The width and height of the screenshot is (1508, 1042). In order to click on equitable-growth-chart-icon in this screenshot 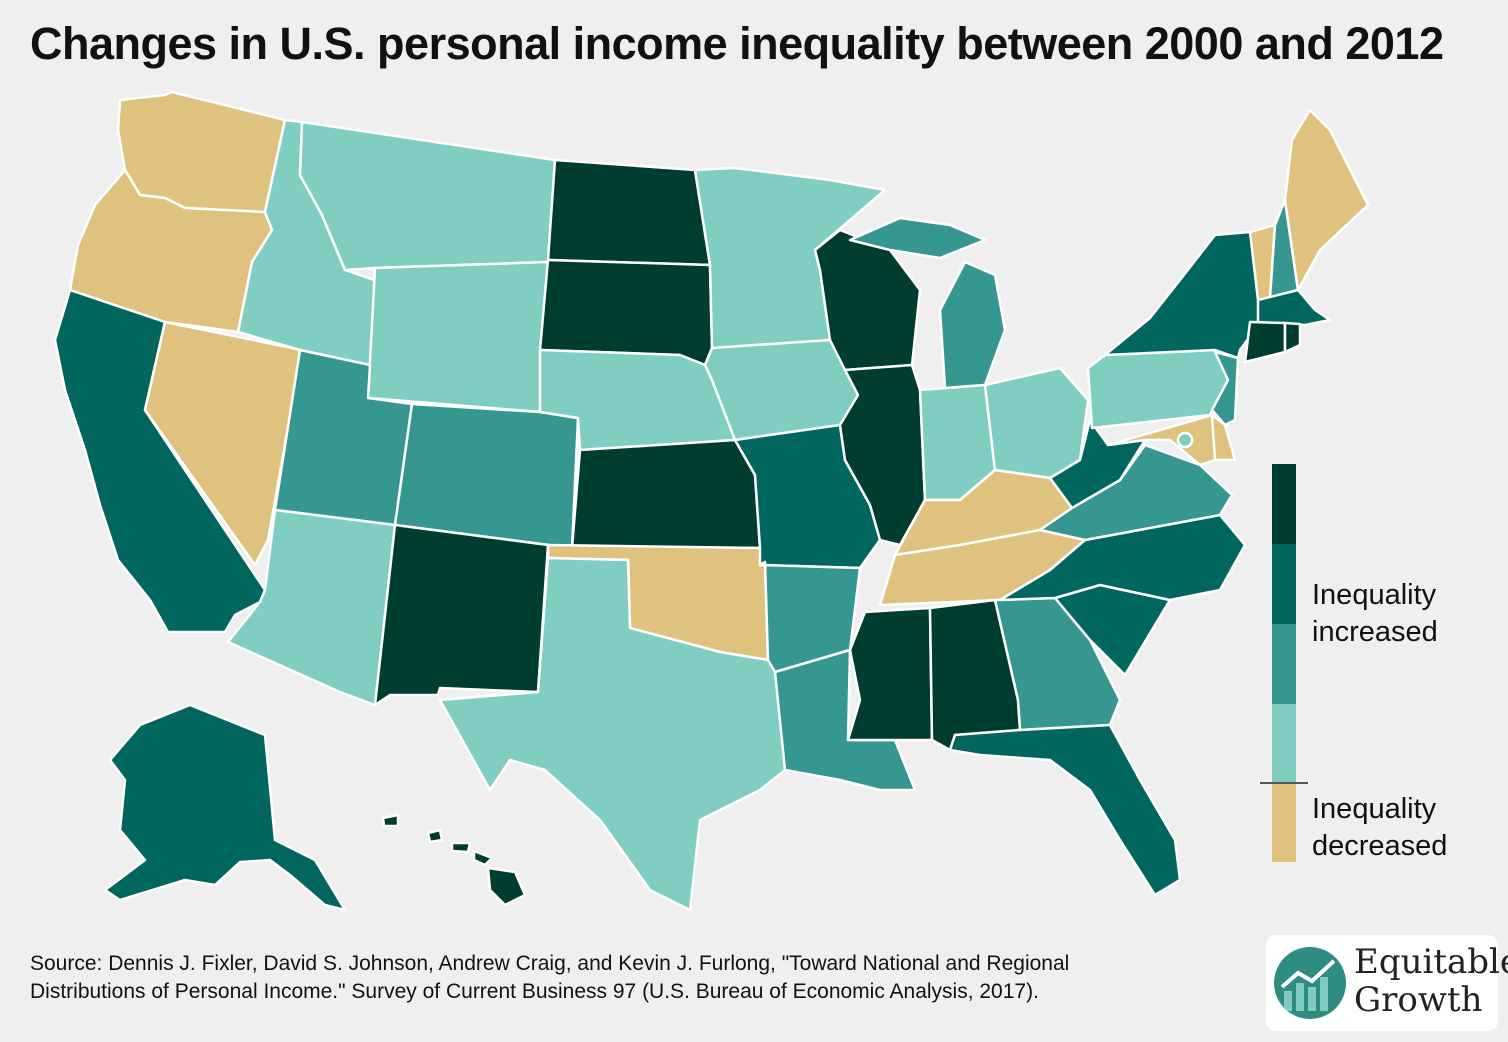, I will do `click(1310, 983)`.